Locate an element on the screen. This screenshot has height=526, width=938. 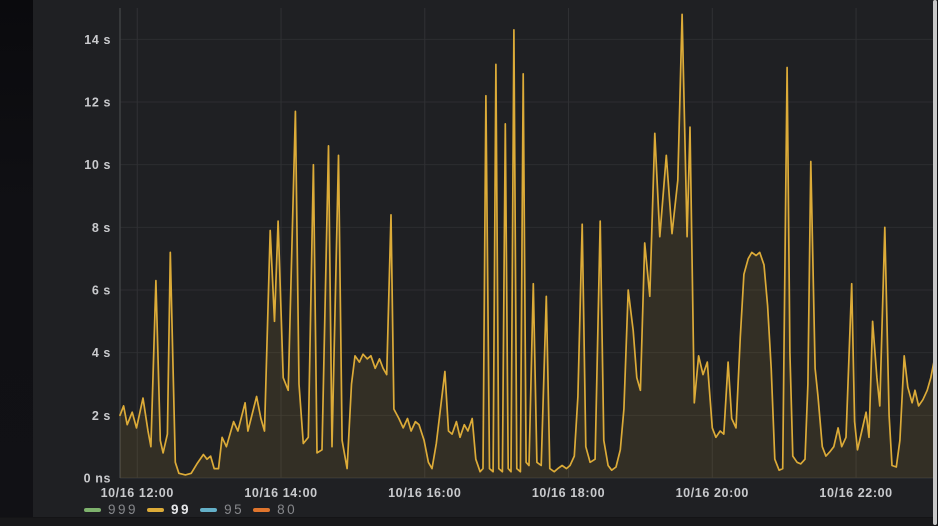
y-tick-label-2: 2 s is located at coordinates (101, 416).